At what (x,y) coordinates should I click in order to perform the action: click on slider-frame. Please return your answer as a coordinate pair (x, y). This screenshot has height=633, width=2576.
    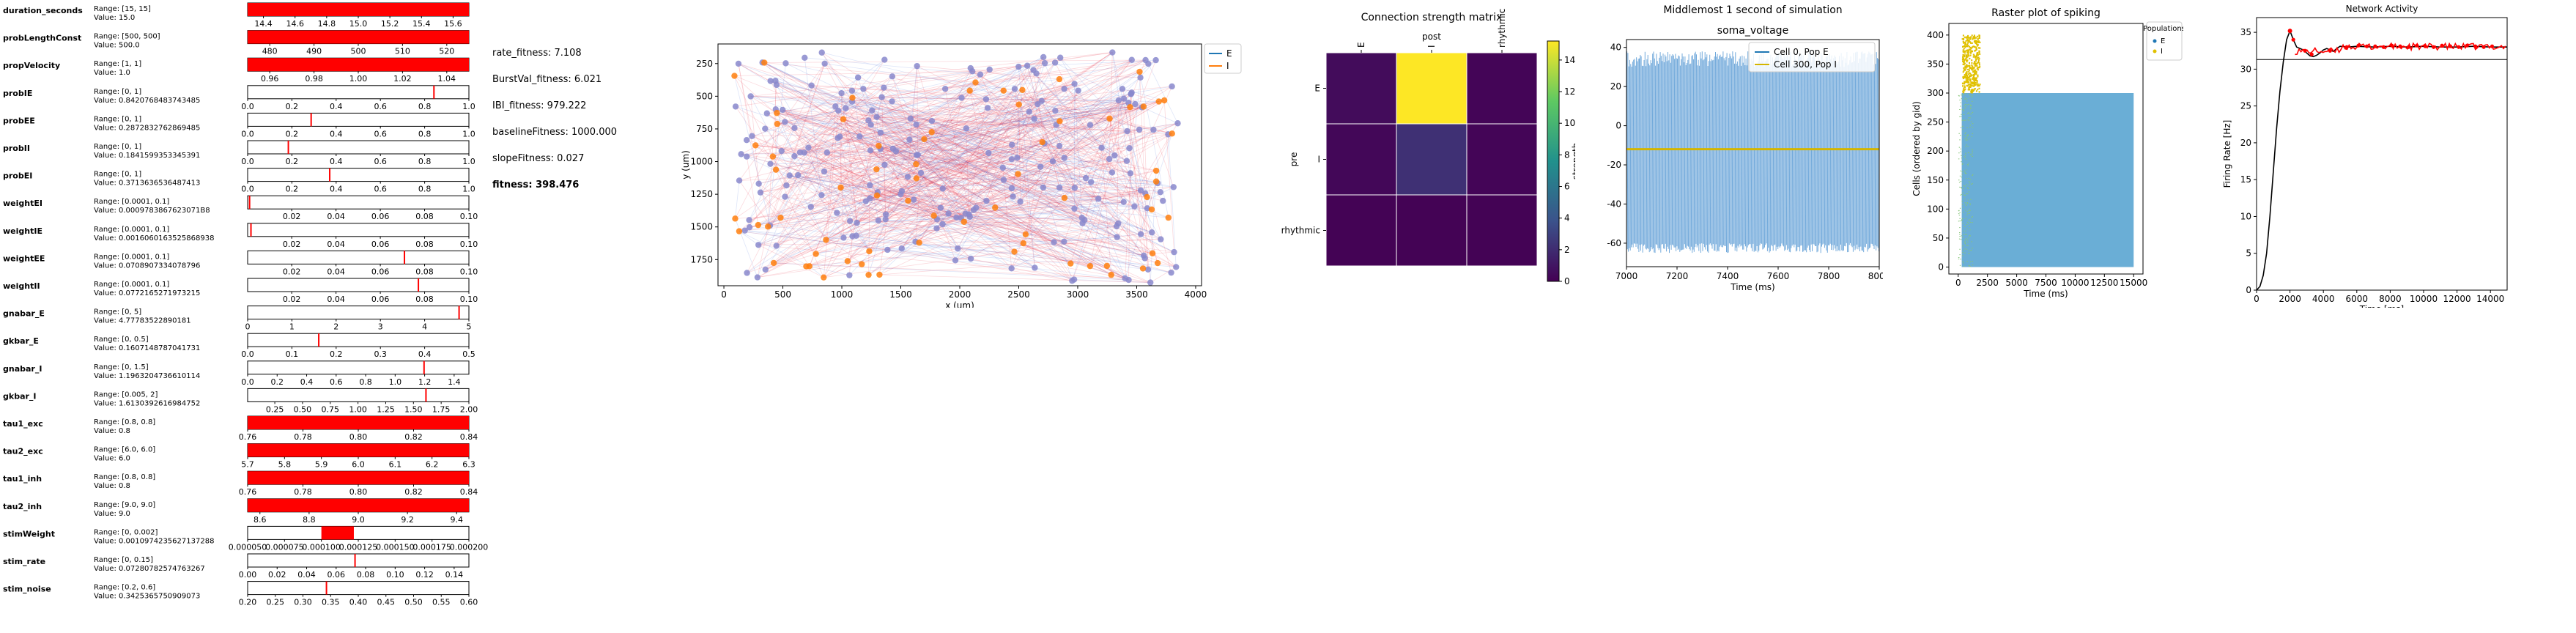
    Looking at the image, I should click on (358, 560).